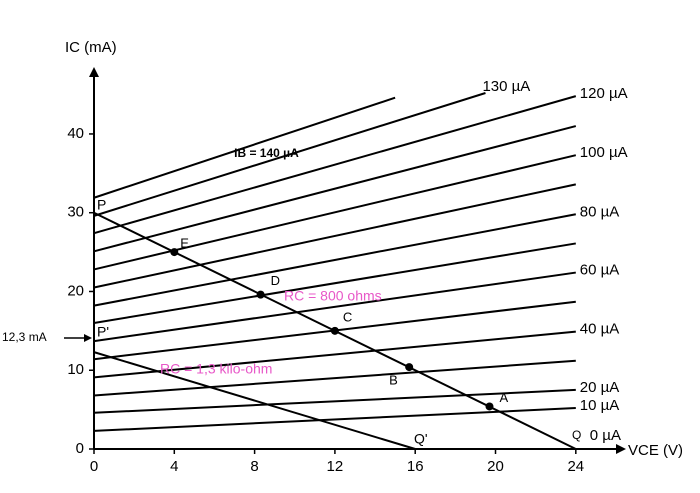  I want to click on y-tick-label: 40, so click(75, 133).